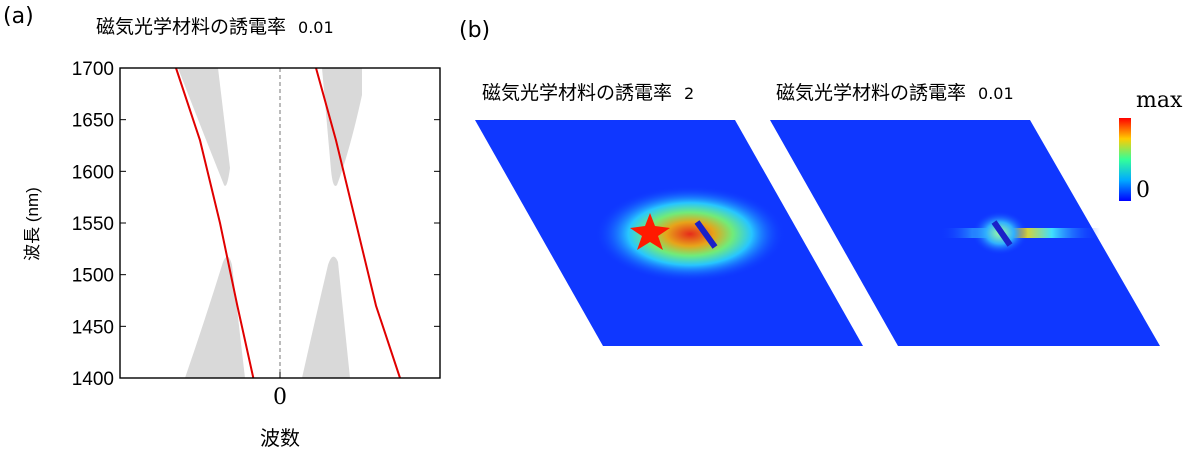  Describe the element at coordinates (326, 317) in the screenshot. I see `band-lower-right` at that location.